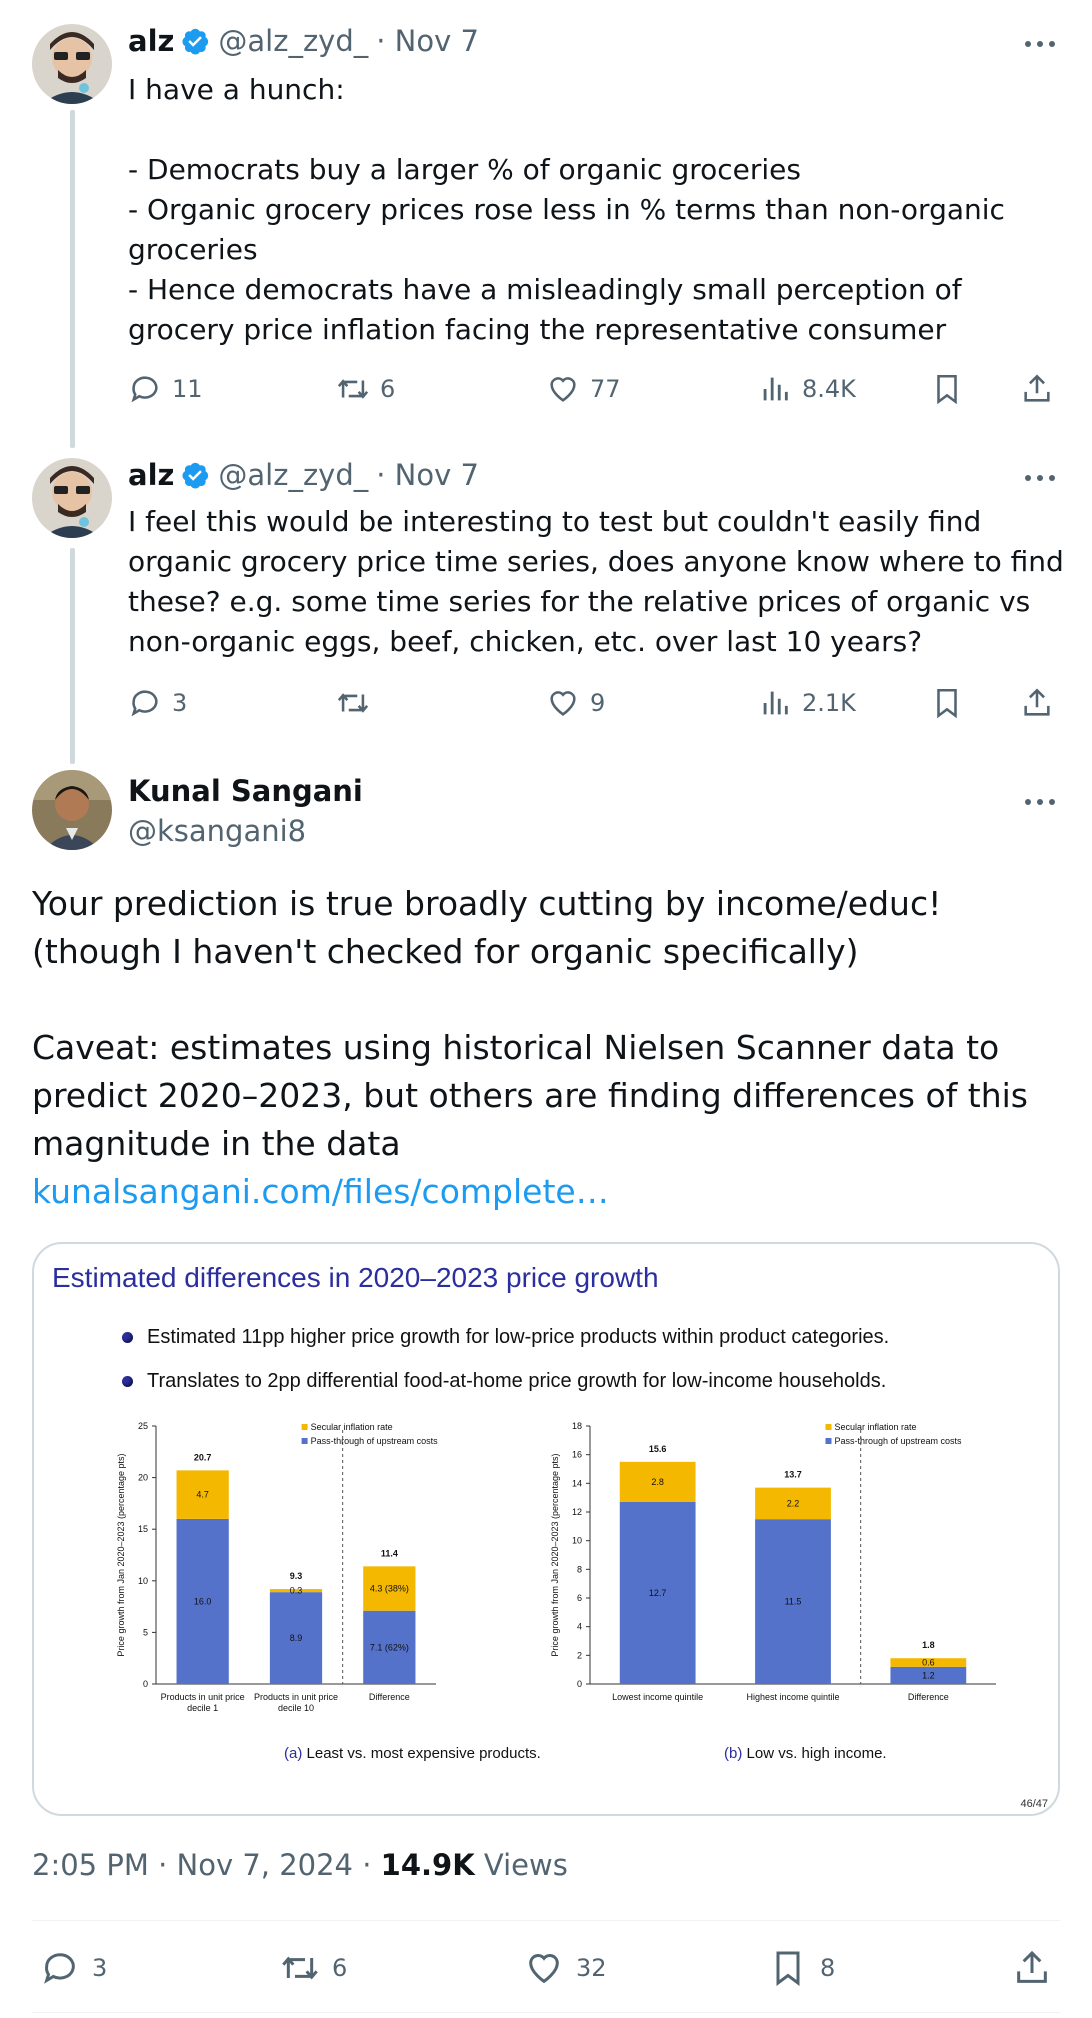 The image size is (1092, 2018). What do you see at coordinates (828, 1968) in the screenshot?
I see `bookmark-count: 8` at bounding box center [828, 1968].